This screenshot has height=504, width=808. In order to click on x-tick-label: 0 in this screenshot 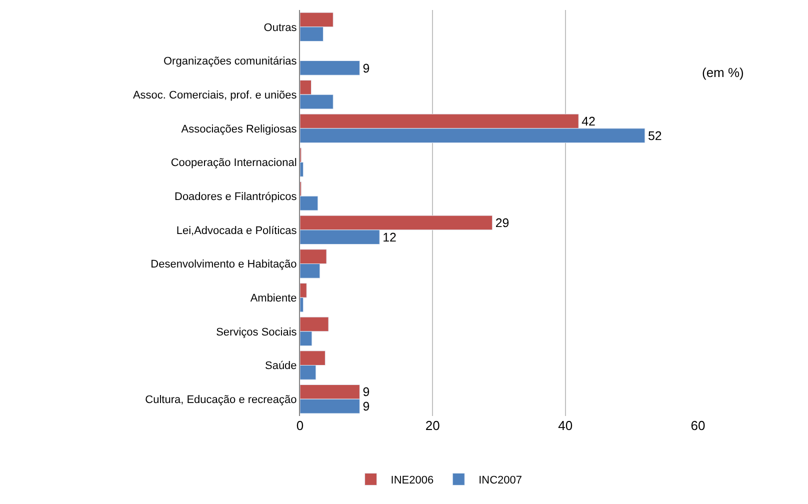, I will do `click(300, 425)`.